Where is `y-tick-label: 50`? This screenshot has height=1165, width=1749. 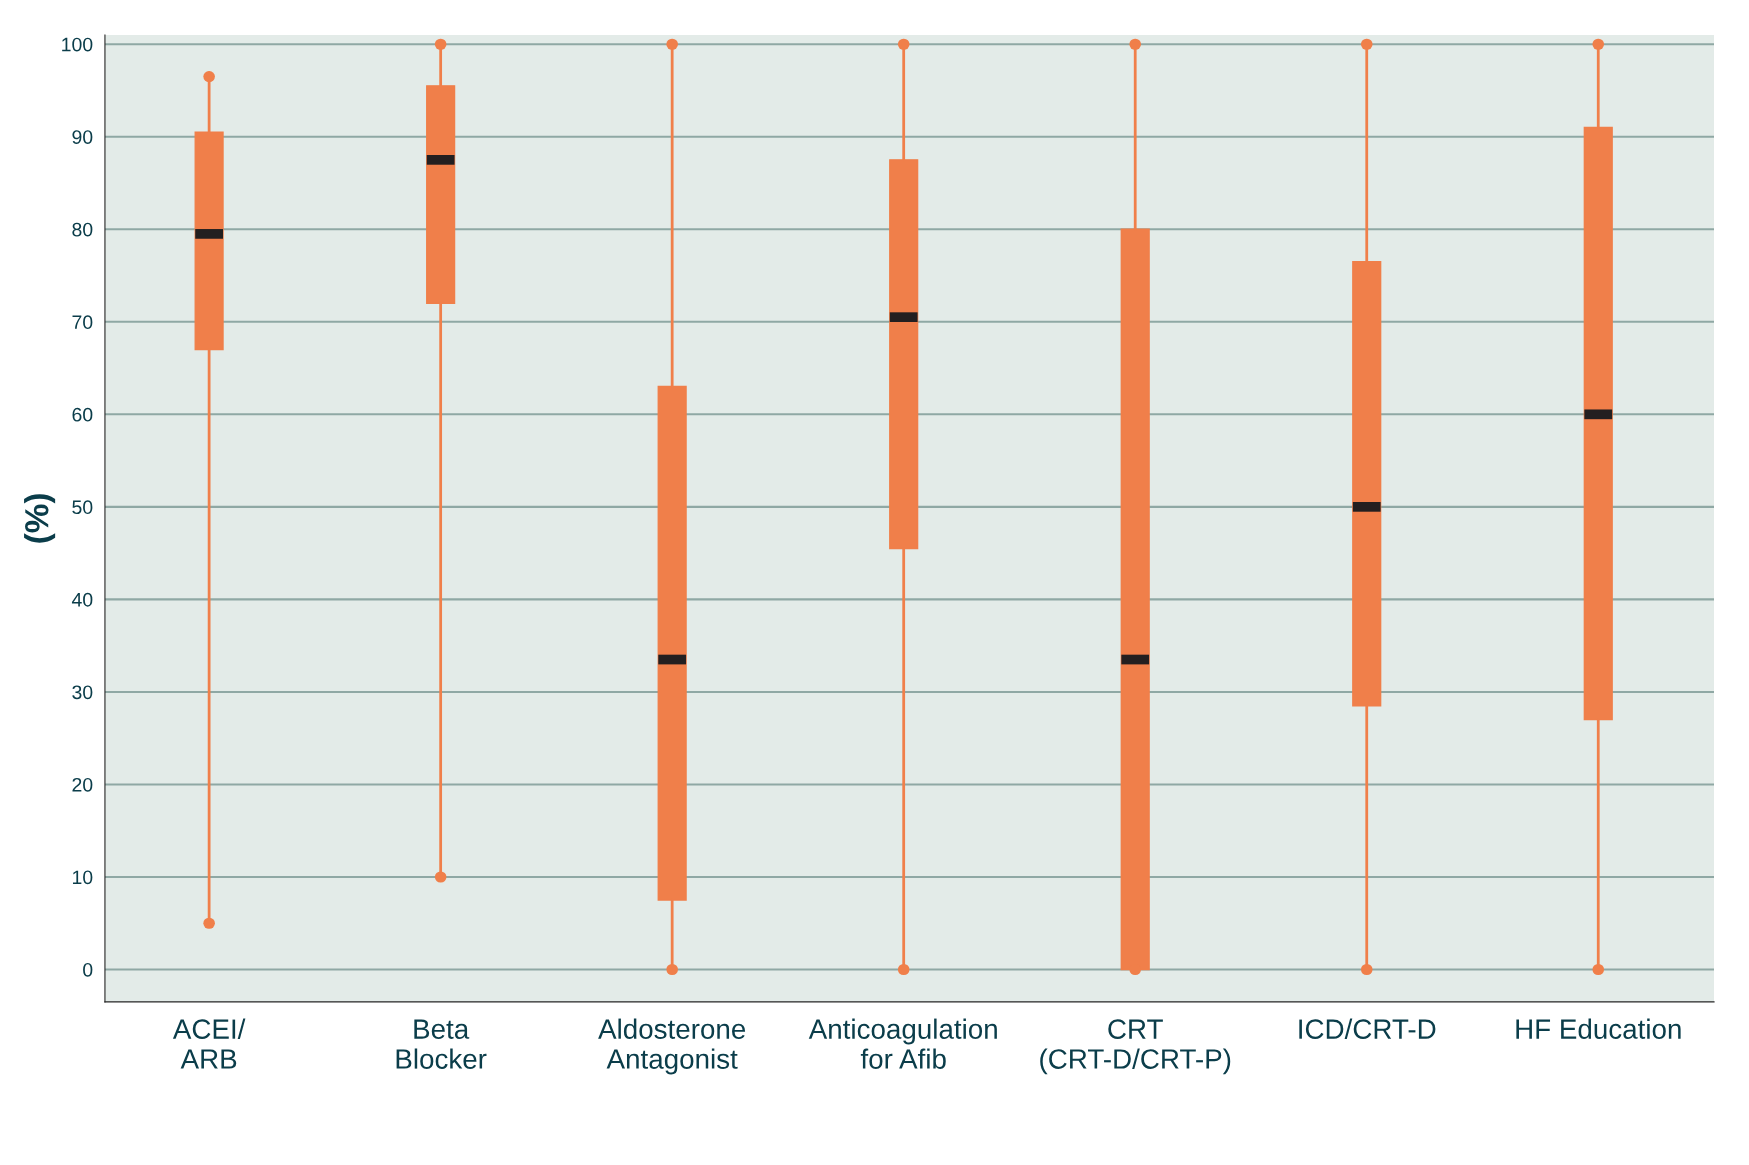 y-tick-label: 50 is located at coordinates (82, 507).